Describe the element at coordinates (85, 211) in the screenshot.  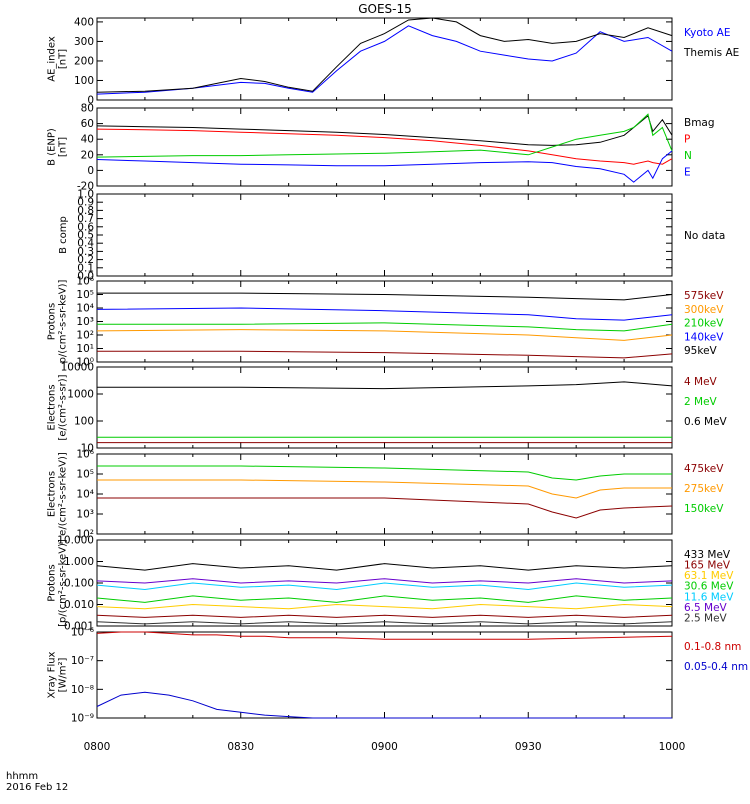
I see `y-tick-label: 0.8` at that location.